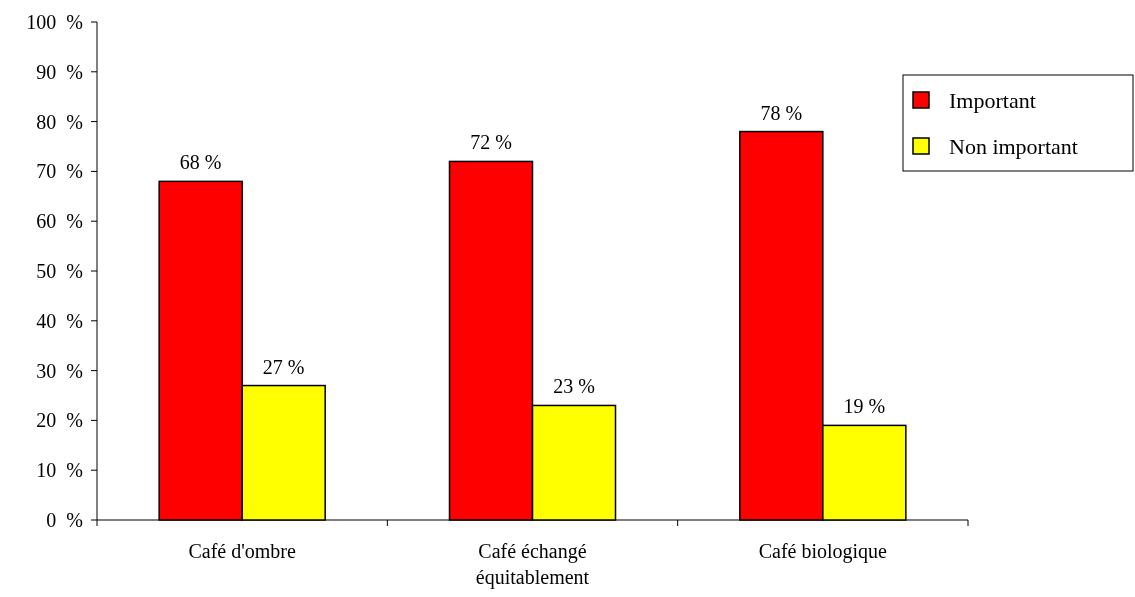  Describe the element at coordinates (491, 142) in the screenshot. I see `data-label: 72 %` at that location.